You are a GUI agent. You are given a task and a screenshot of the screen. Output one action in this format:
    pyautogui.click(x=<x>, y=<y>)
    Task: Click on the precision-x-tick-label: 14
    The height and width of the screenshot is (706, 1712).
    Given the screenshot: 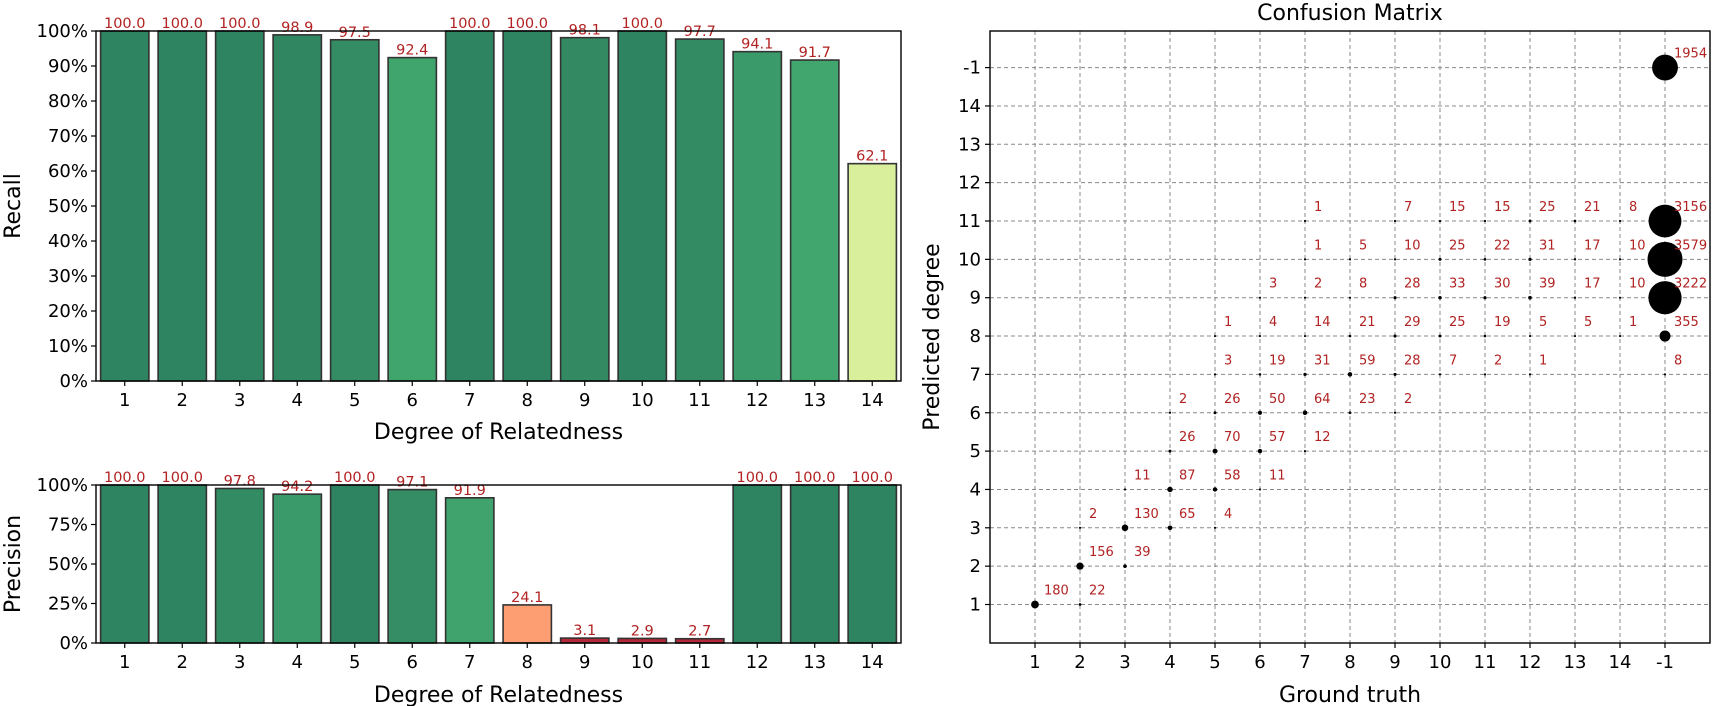 What is the action you would take?
    pyautogui.click(x=872, y=662)
    